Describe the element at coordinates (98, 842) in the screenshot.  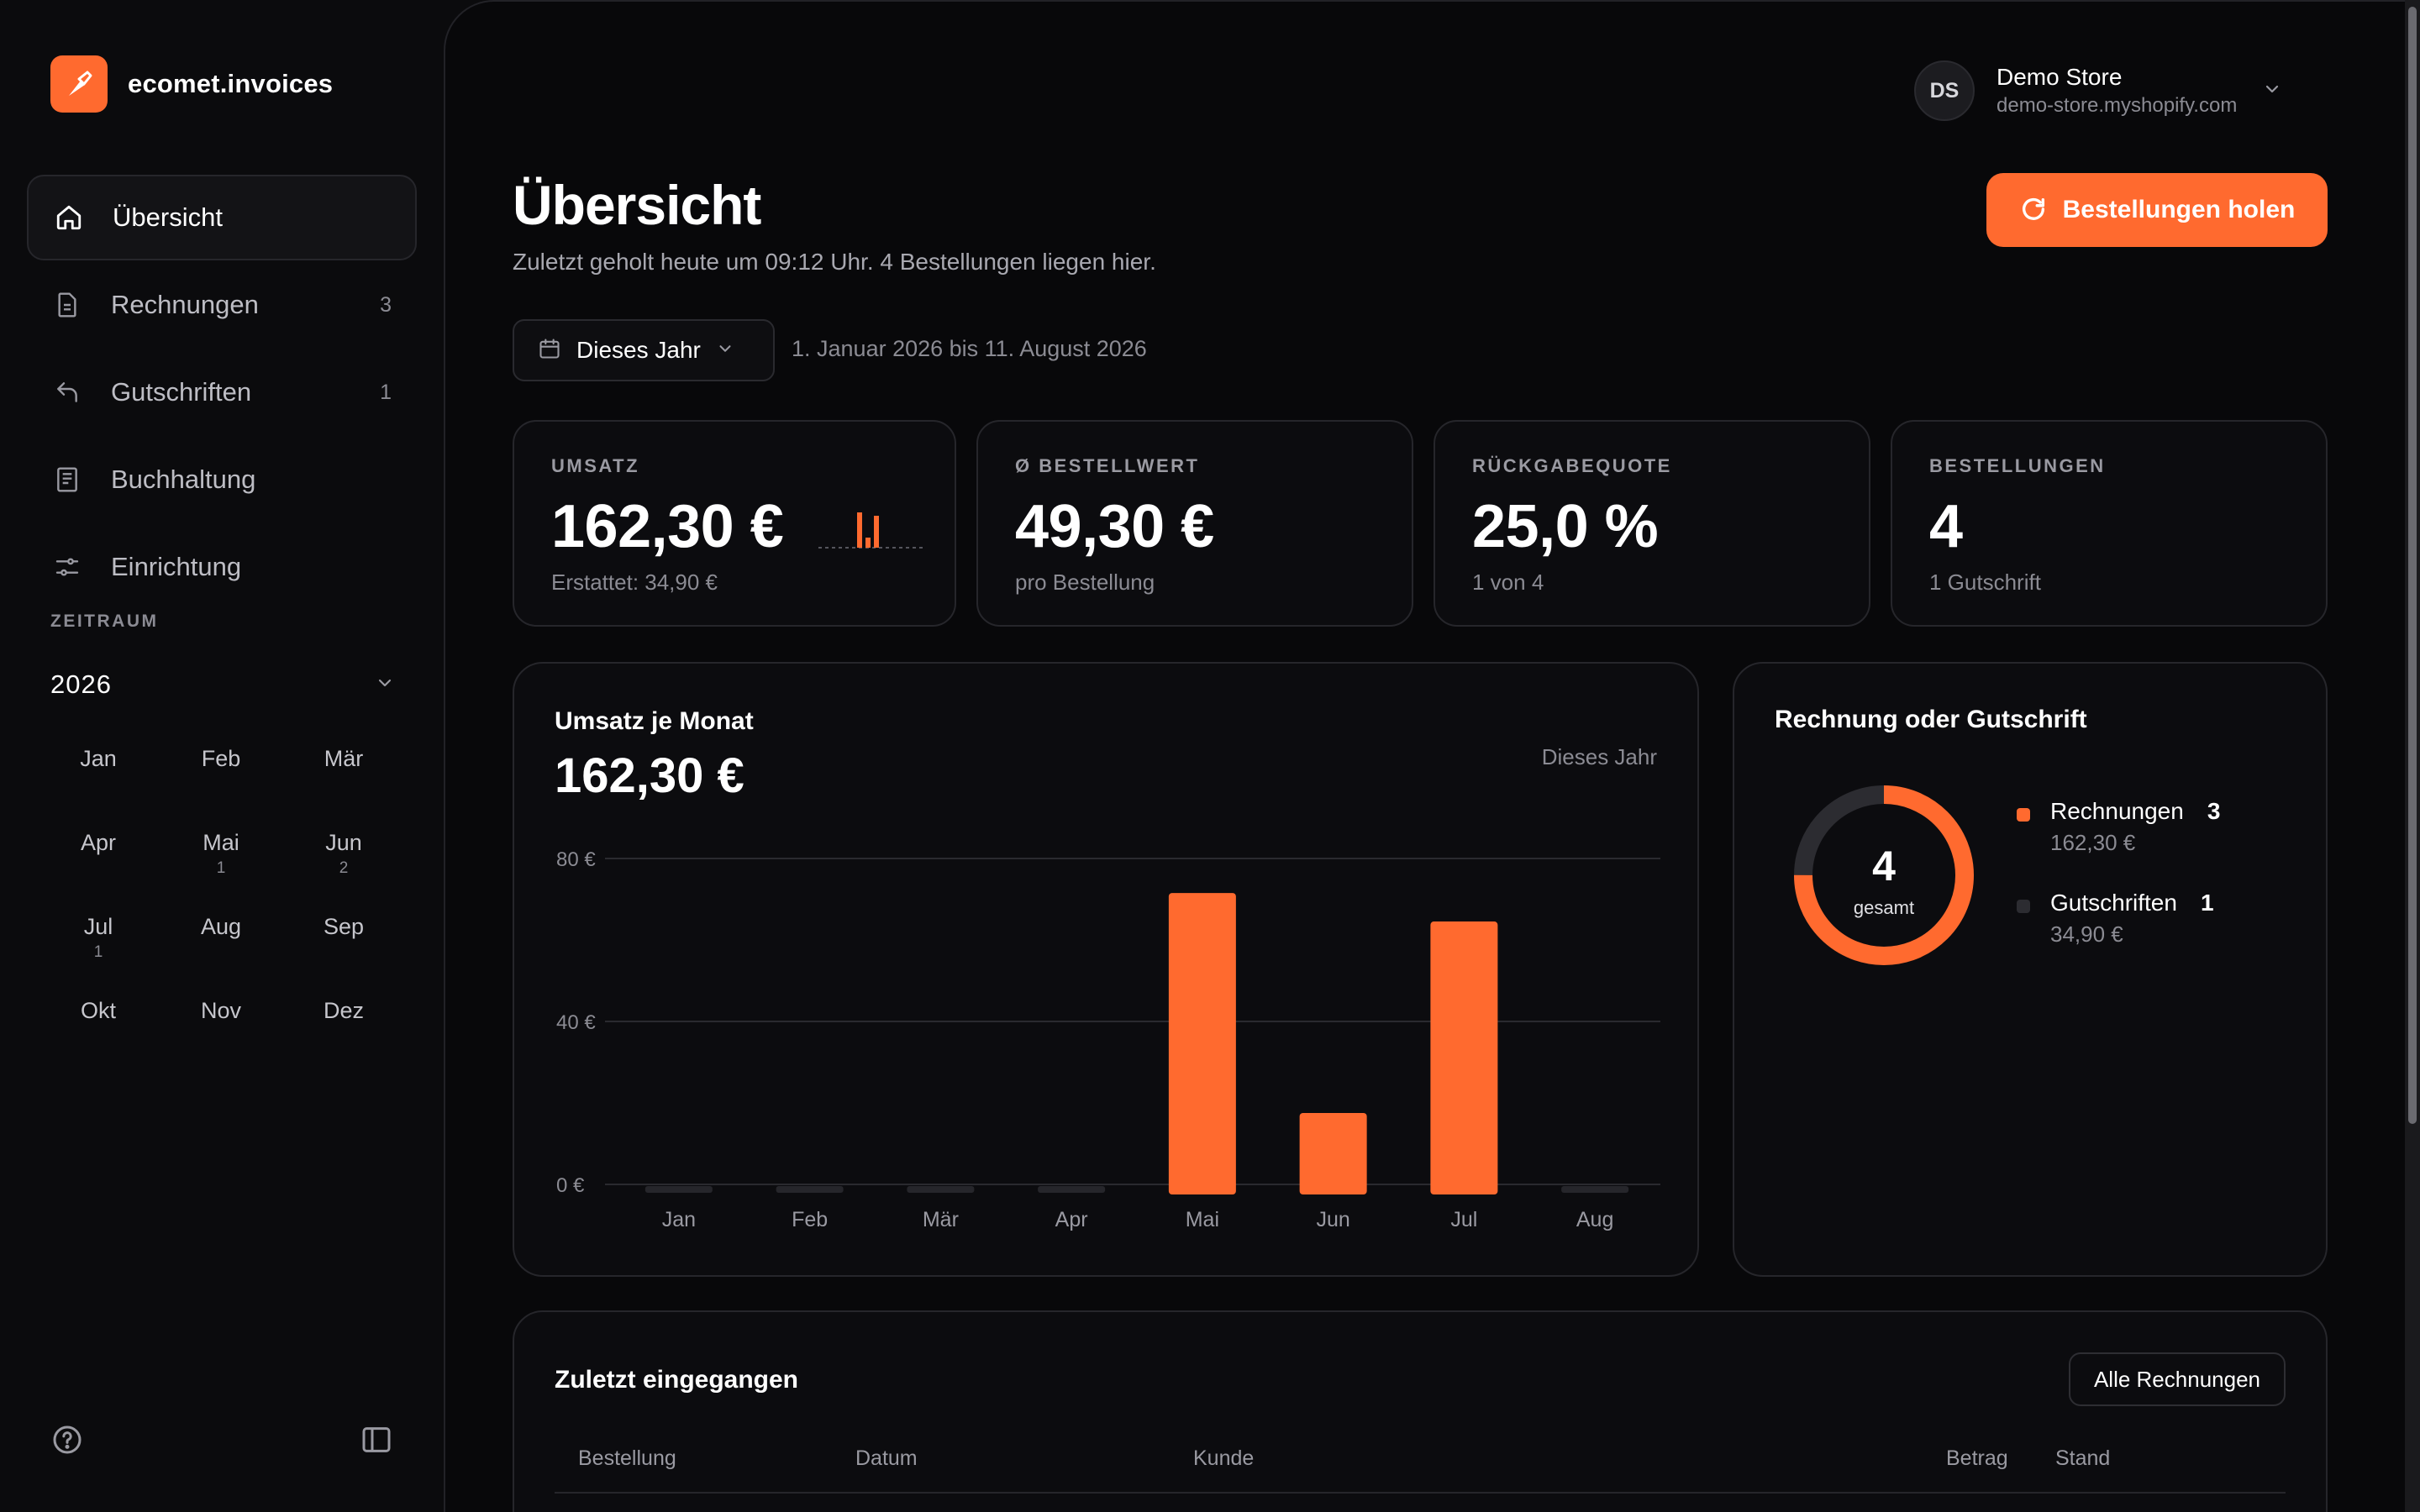
I see `month-label: Apr` at that location.